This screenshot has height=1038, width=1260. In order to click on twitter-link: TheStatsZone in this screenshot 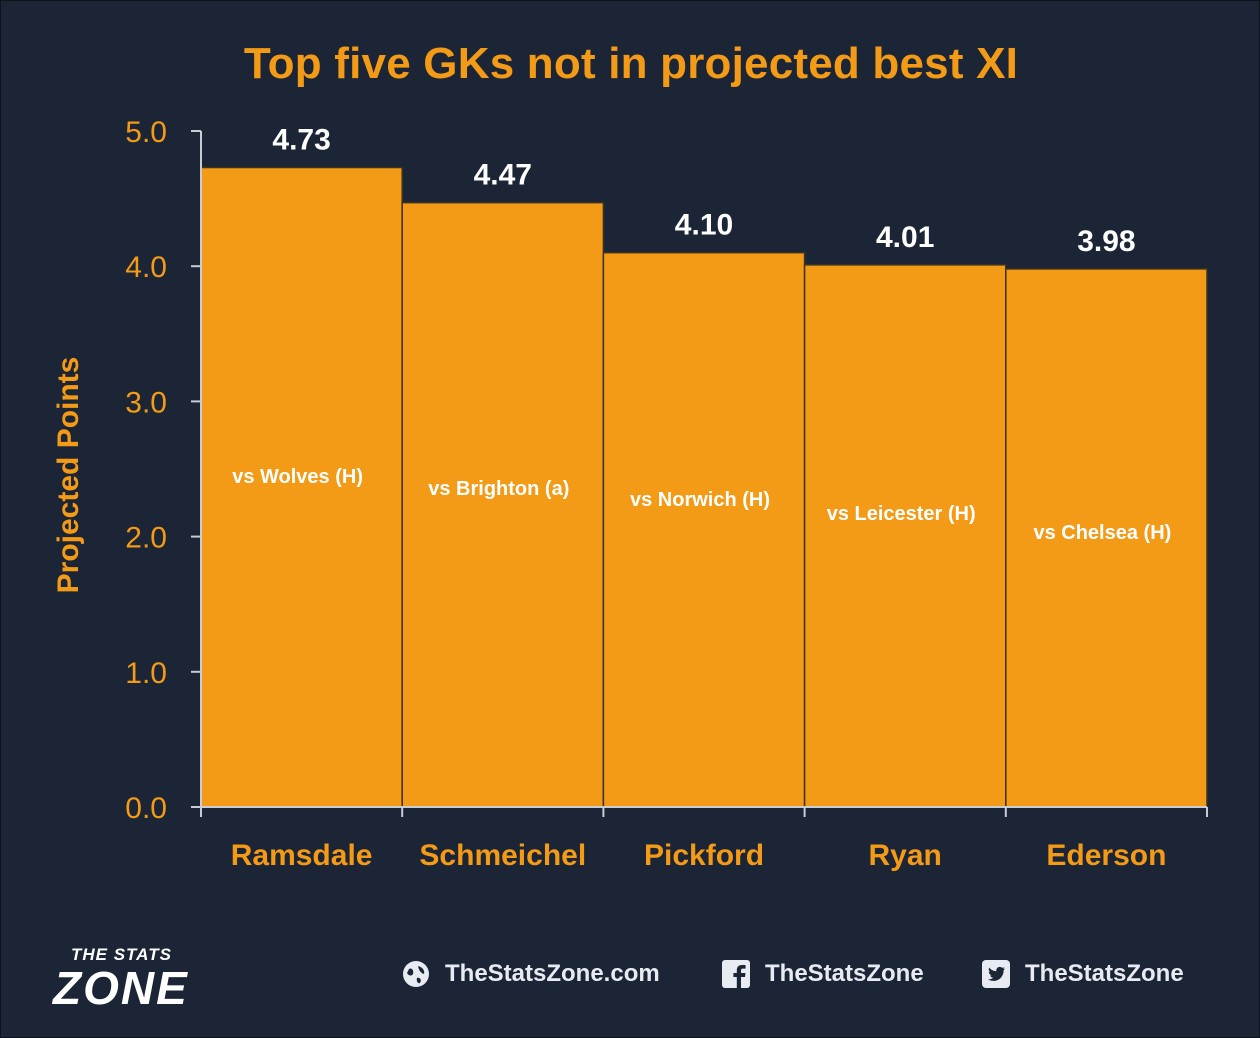, I will do `click(1082, 974)`.